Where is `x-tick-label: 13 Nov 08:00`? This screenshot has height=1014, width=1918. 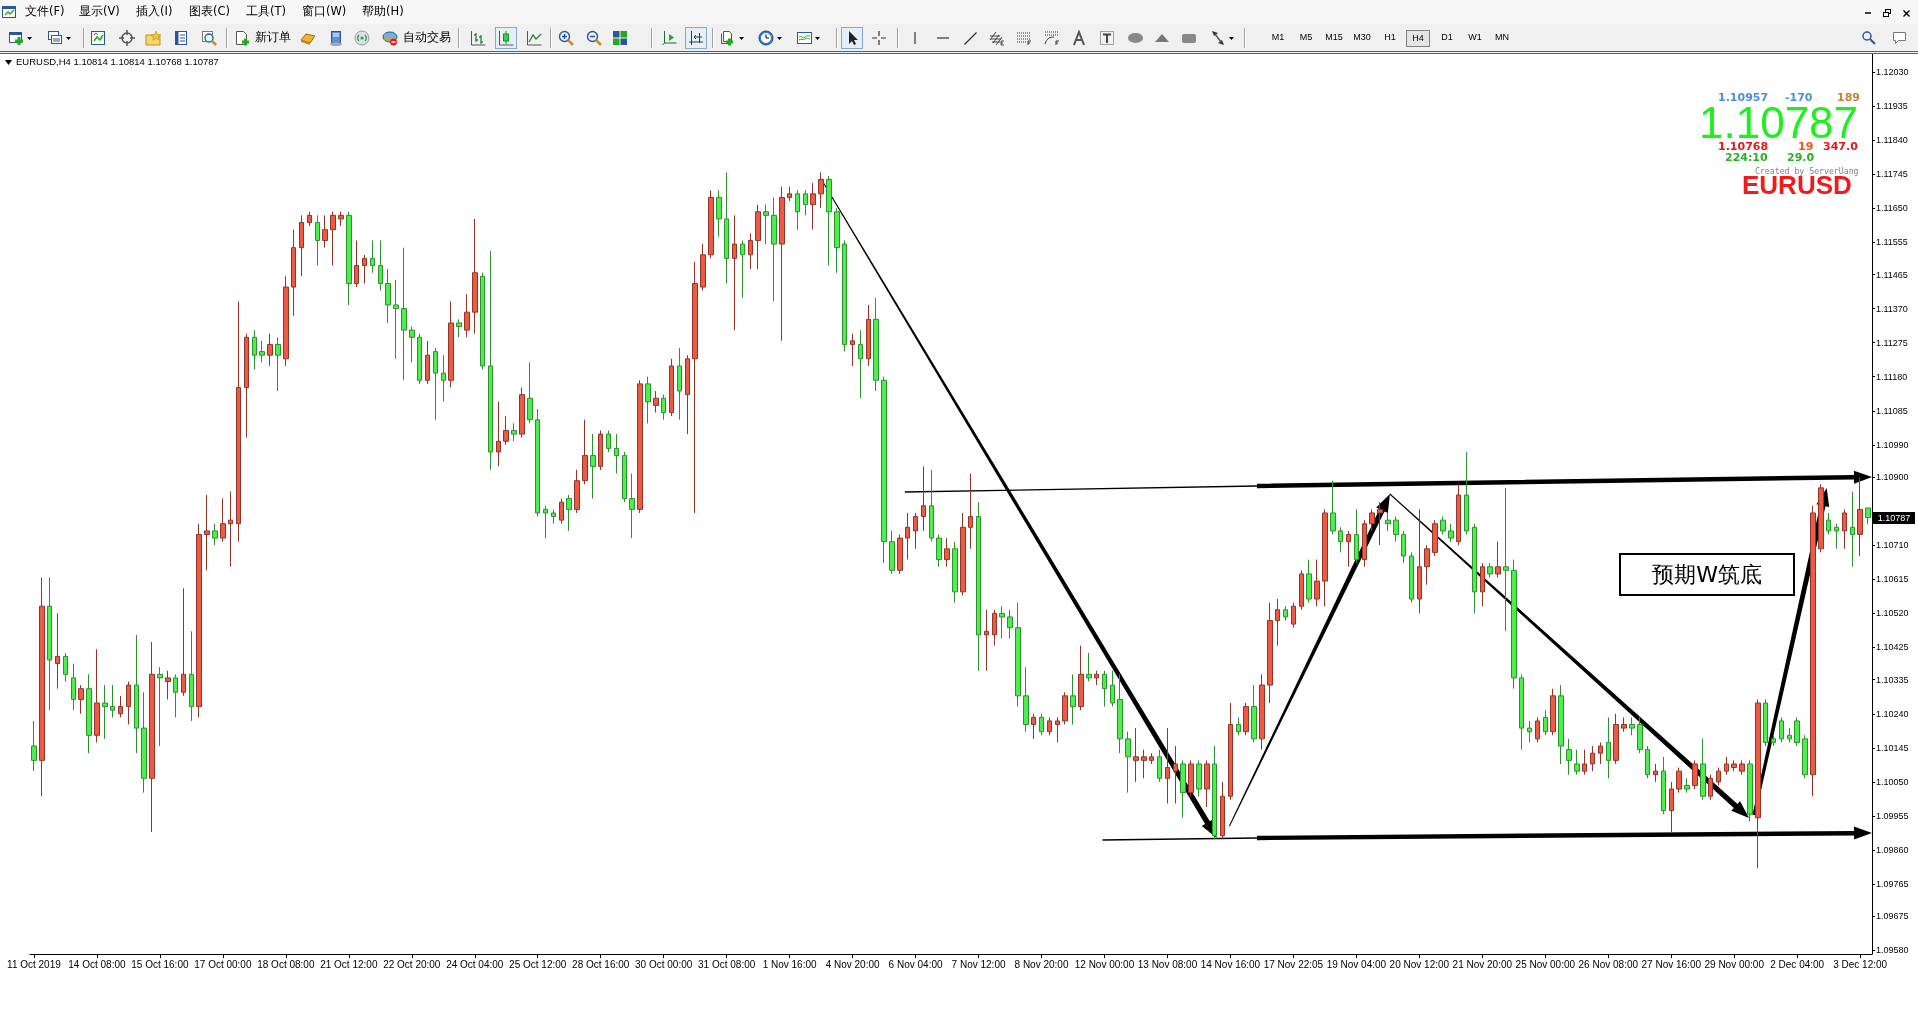
x-tick-label: 13 Nov 08:00 is located at coordinates (1167, 964).